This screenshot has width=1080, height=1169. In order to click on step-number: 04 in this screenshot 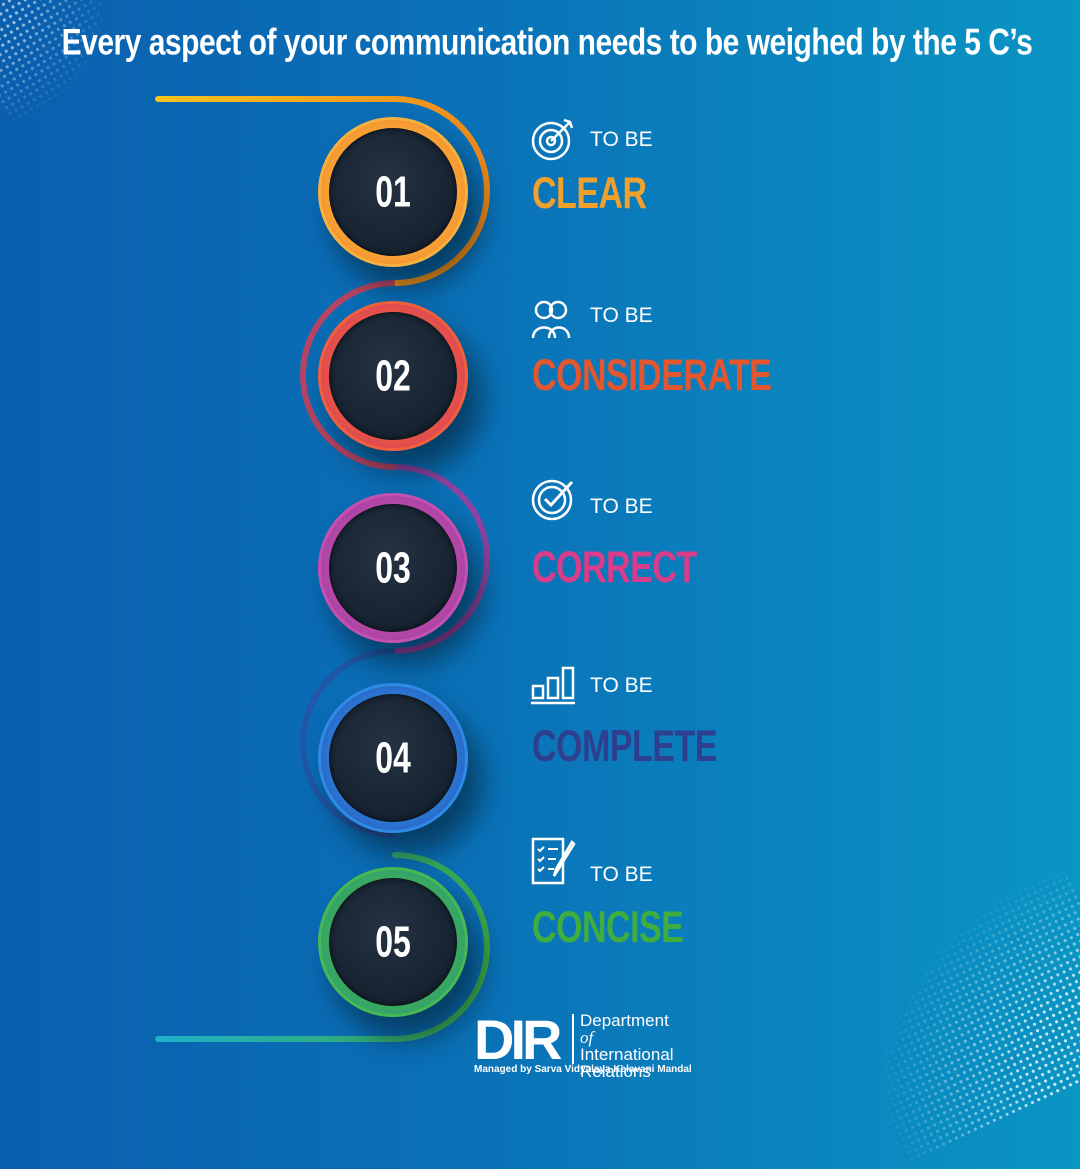, I will do `click(393, 757)`.